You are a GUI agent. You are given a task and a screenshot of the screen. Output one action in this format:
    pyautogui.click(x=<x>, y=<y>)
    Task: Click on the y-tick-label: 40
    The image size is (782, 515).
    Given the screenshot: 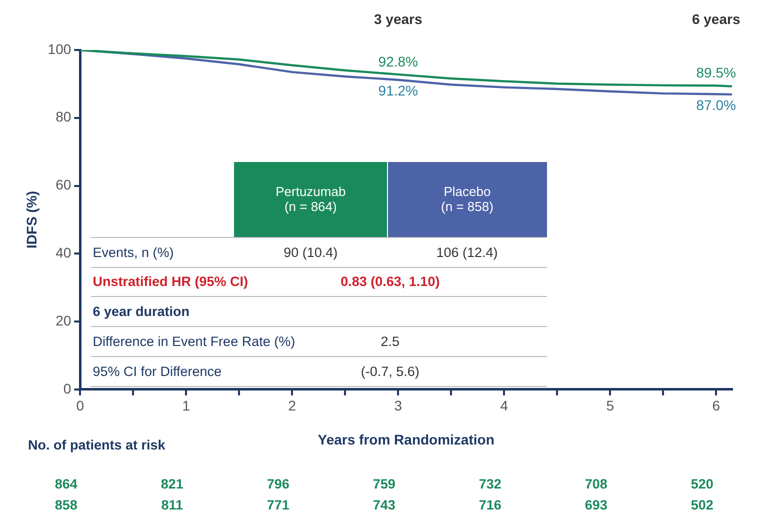 What is the action you would take?
    pyautogui.click(x=64, y=252)
    